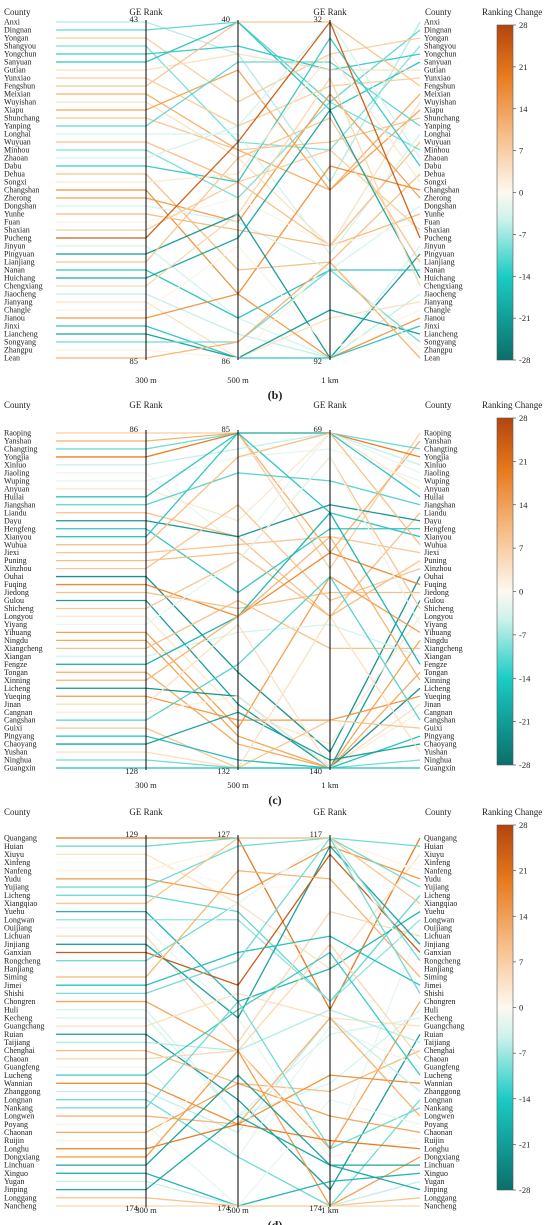 The height and width of the screenshot is (1225, 550). What do you see at coordinates (23, 286) in the screenshot?
I see `county-label-left: Chengxiang` at bounding box center [23, 286].